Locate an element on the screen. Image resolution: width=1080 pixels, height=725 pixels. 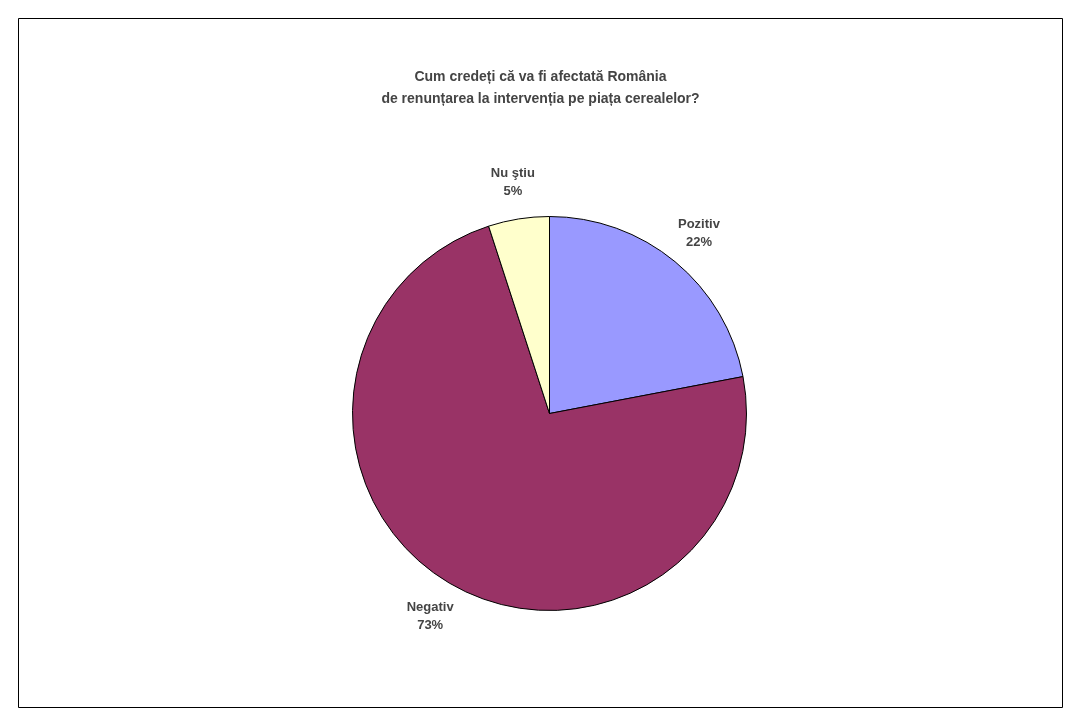
slice-label: Nu ştiu is located at coordinates (512, 173).